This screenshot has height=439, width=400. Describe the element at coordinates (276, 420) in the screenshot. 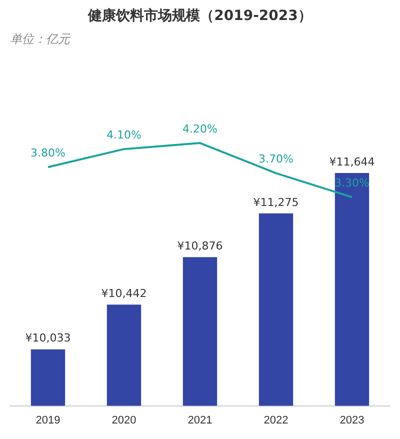

I see `x-tick-label: 2022` at that location.